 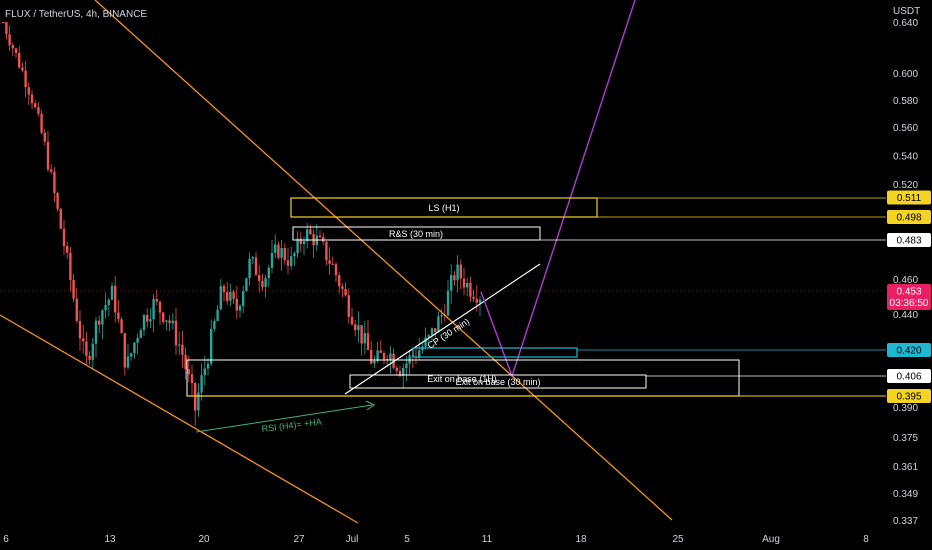 I want to click on symbol-title: FLUX / TetherUS, 4h, BINANCE, so click(x=76, y=14).